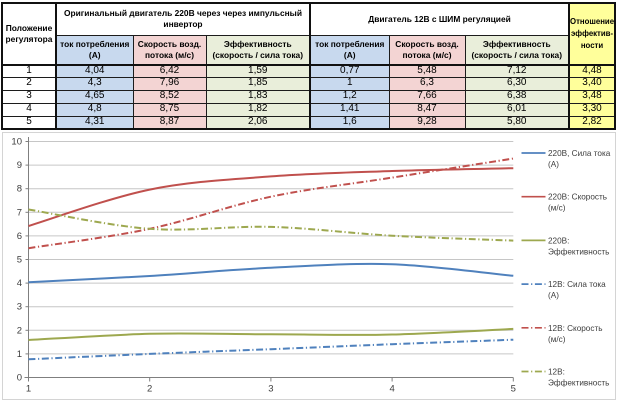 The width and height of the screenshot is (620, 405). Describe the element at coordinates (19, 165) in the screenshot. I see `svg-text: 9` at that location.